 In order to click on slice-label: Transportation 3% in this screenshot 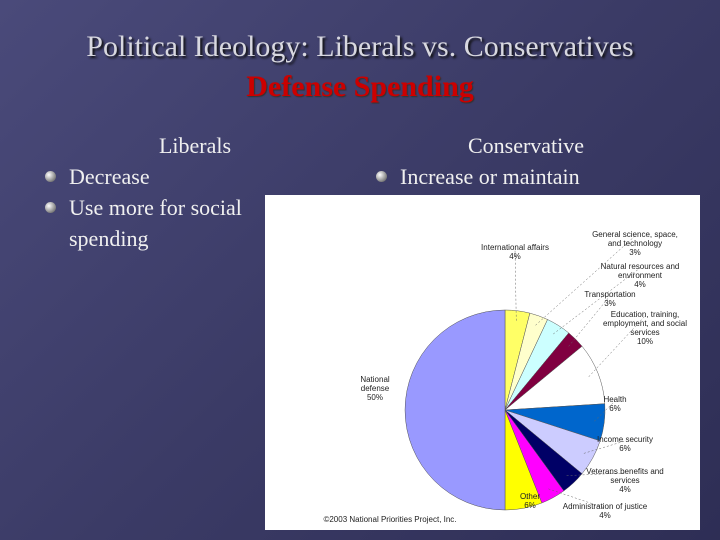, I will do `click(610, 299)`.